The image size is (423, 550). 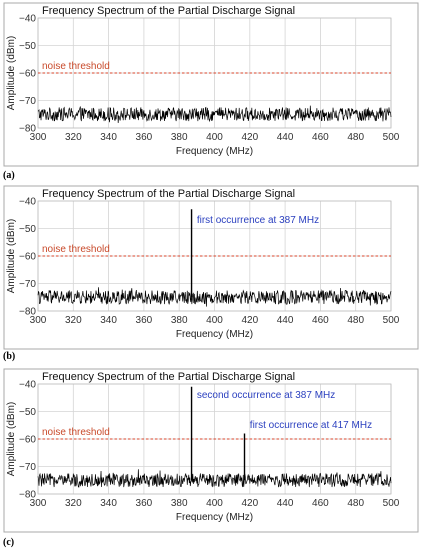 I want to click on panel-label-a: (a), so click(x=9, y=175).